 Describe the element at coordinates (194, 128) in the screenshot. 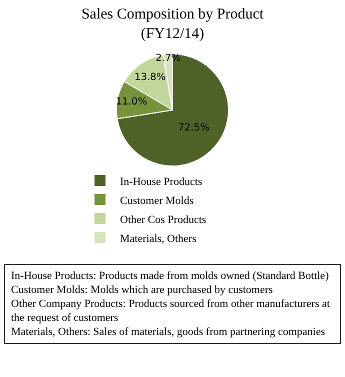

I see `data-label: 72.5%` at that location.